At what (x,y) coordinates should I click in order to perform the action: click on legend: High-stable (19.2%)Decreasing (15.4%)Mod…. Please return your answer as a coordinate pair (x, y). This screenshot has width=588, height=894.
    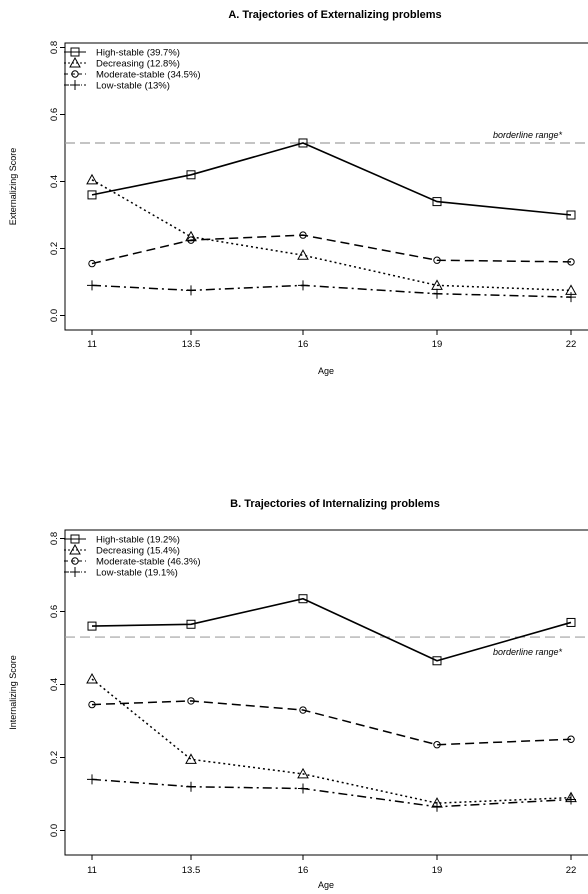
    Looking at the image, I should click on (132, 556).